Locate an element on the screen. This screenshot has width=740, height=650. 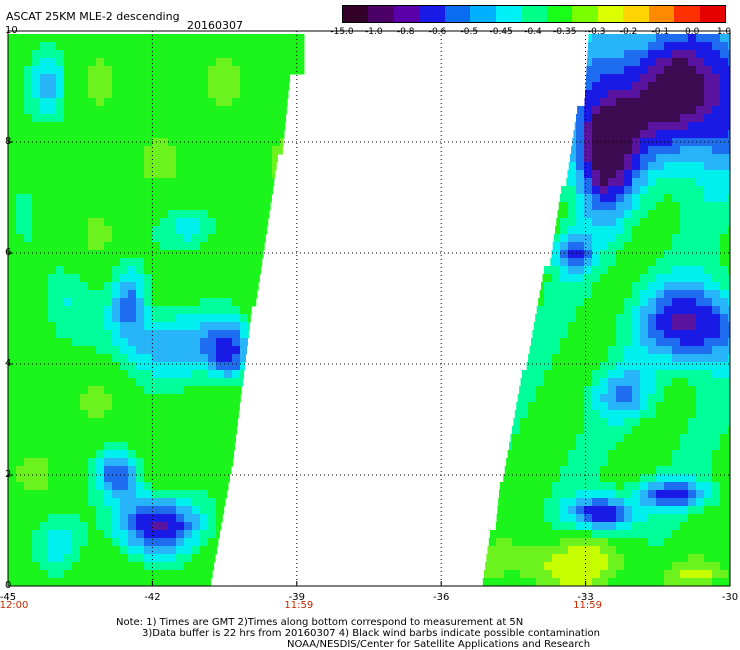
y-tick-label: 2 is located at coordinates (8, 474).